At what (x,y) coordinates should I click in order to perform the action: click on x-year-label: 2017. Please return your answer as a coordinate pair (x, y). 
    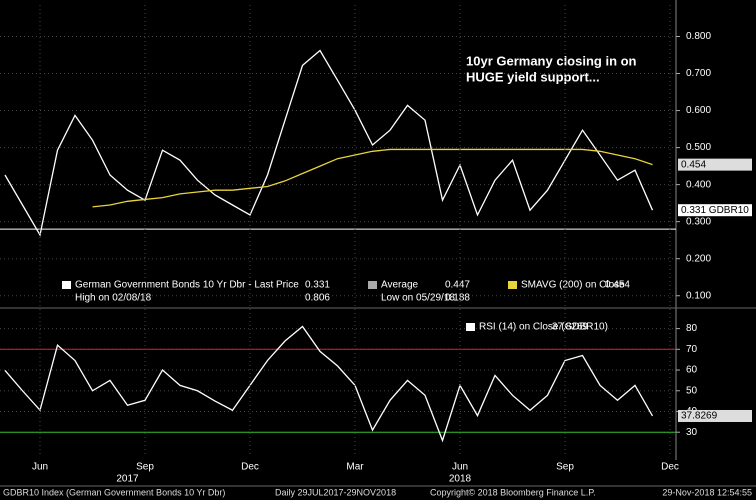
    Looking at the image, I should click on (127, 479).